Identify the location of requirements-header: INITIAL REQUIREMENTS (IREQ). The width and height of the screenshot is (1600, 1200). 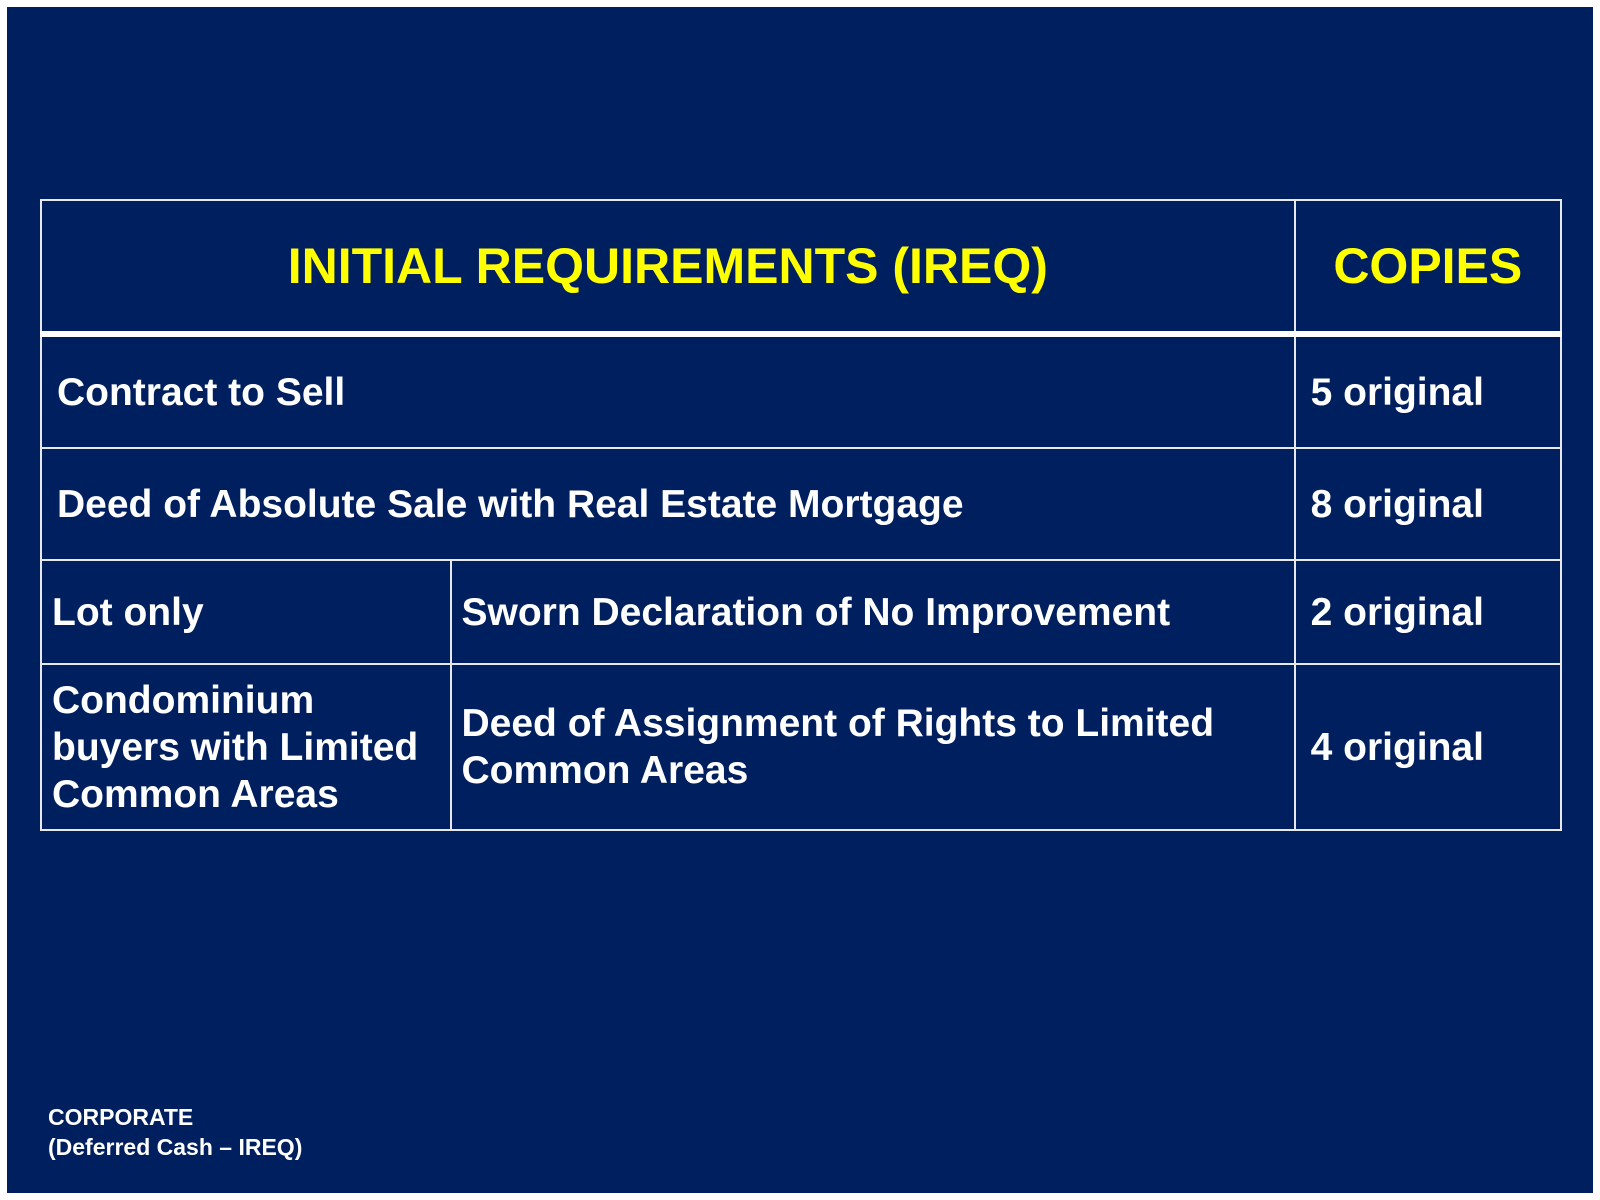
(668, 268).